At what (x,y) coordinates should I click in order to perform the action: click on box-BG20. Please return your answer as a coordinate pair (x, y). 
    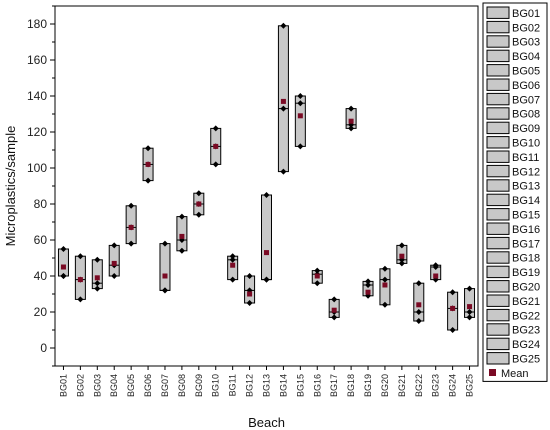
    Looking at the image, I should click on (385, 286).